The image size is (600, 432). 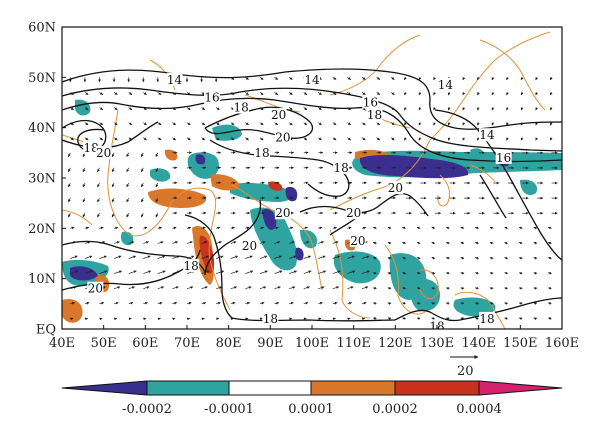 What do you see at coordinates (188, 388) in the screenshot?
I see `colorbar-neg-segment` at bounding box center [188, 388].